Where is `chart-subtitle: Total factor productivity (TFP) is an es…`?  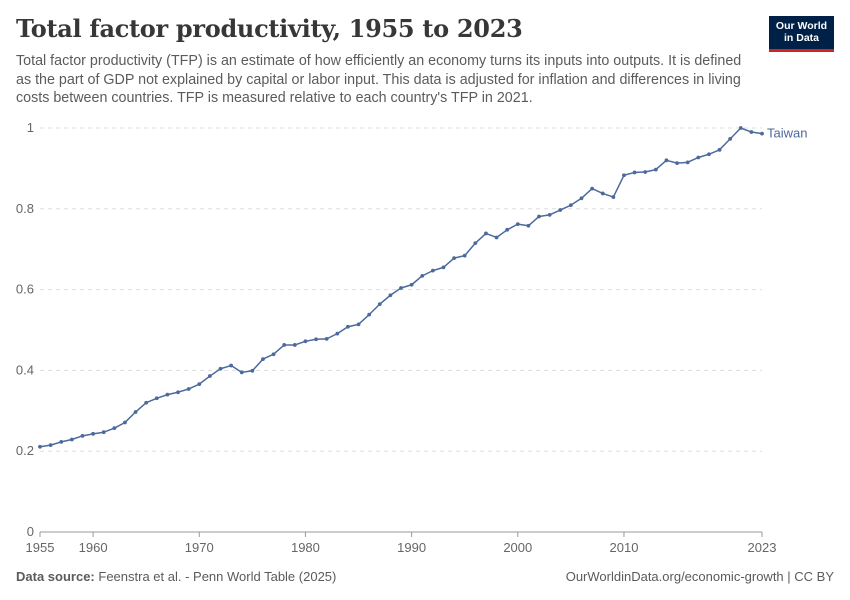 chart-subtitle: Total factor productivity (TFP) is an es… is located at coordinates (379, 79).